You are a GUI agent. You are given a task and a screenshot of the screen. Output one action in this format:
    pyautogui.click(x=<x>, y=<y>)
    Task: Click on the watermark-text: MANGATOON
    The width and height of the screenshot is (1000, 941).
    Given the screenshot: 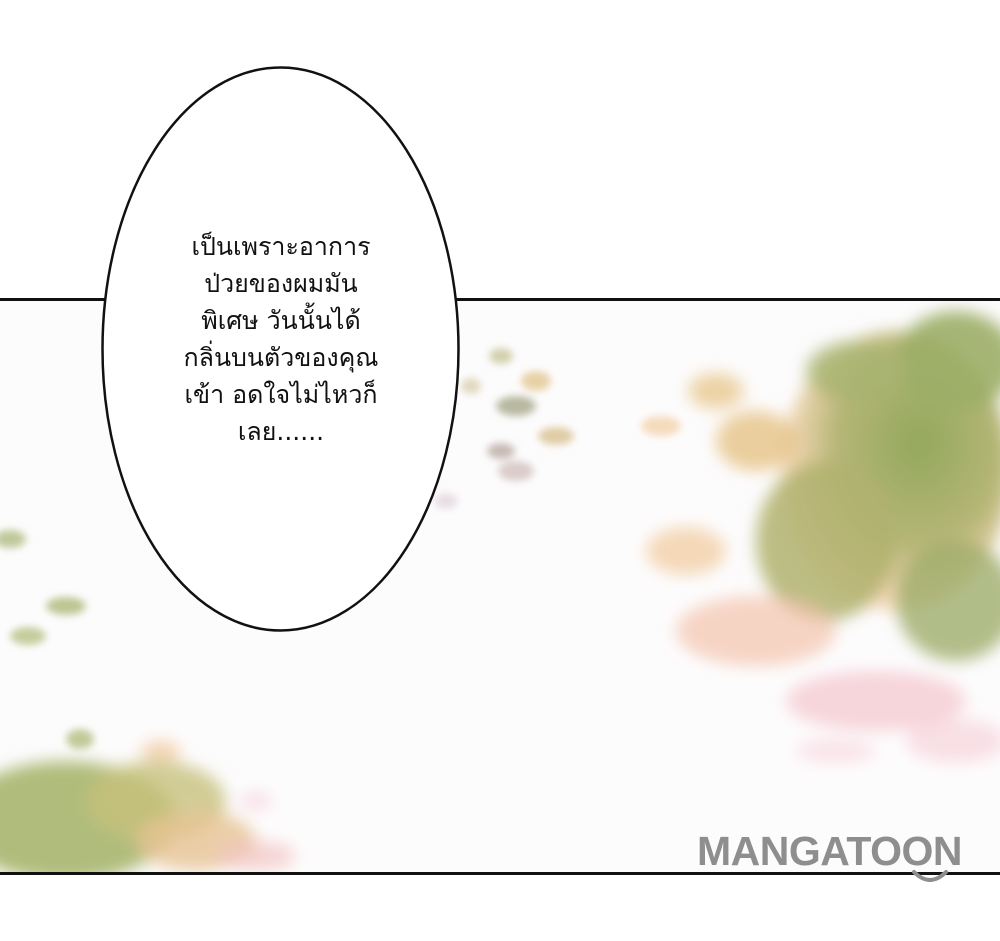 What is the action you would take?
    pyautogui.click(x=830, y=851)
    